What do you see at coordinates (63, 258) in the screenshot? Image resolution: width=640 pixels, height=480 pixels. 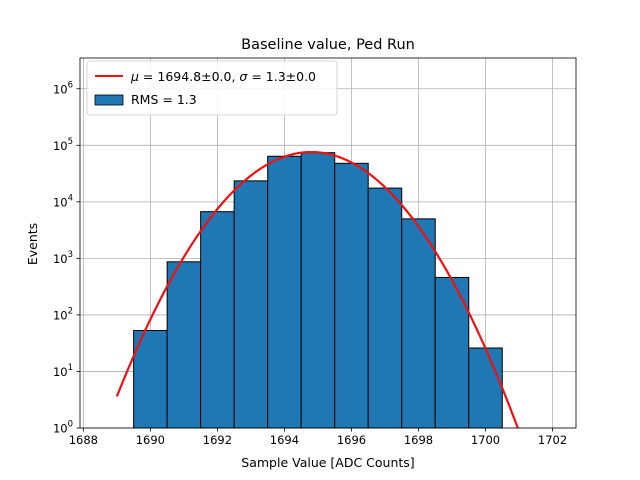 I see `y-tick-label: 10³` at bounding box center [63, 258].